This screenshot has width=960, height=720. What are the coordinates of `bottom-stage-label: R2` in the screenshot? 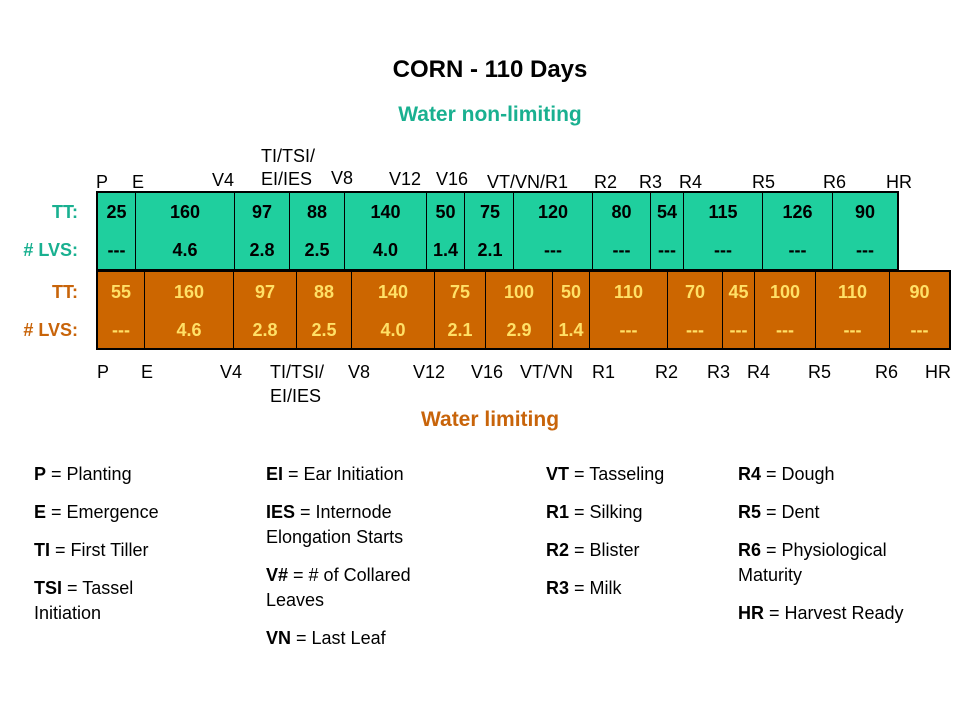 It's located at (667, 372).